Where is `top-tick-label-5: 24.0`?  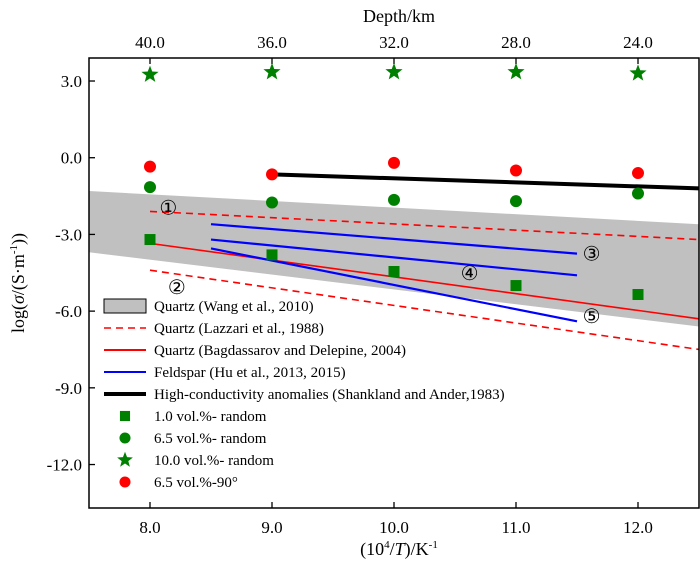 top-tick-label-5: 24.0 is located at coordinates (638, 42).